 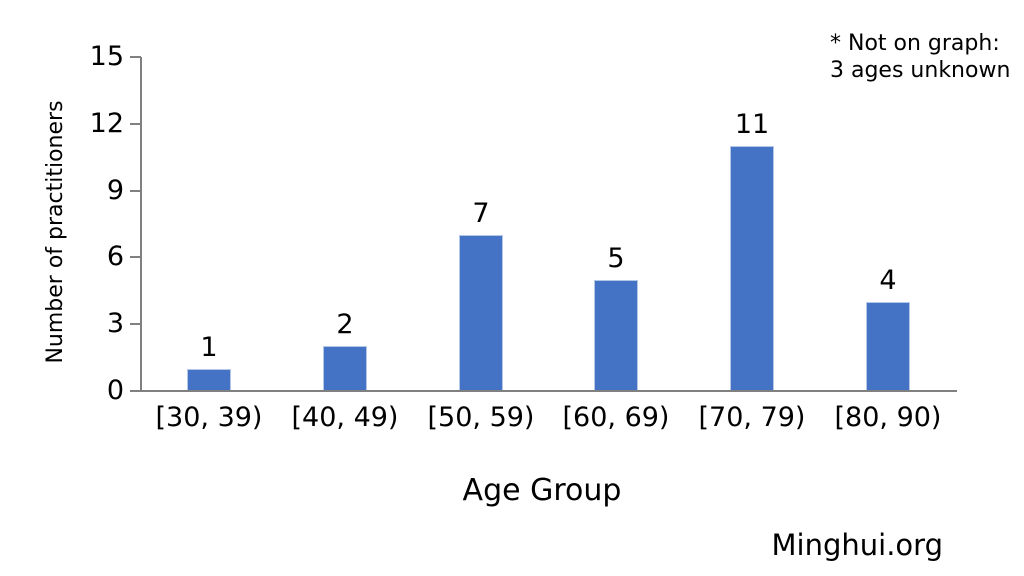 What do you see at coordinates (542, 490) in the screenshot?
I see `x-axis-title: Age Group` at bounding box center [542, 490].